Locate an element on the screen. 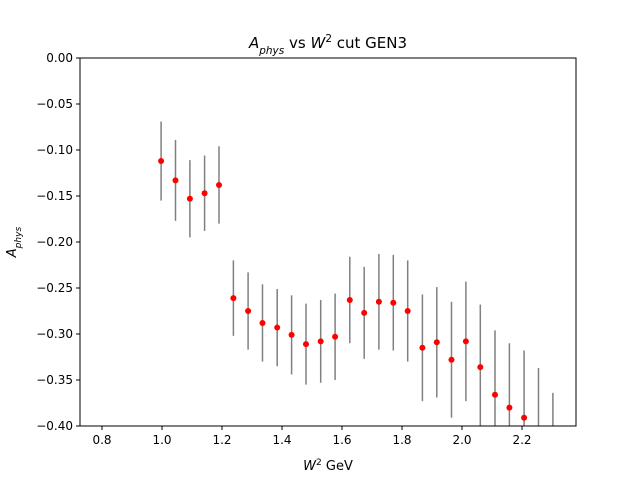 This screenshot has width=640, height=484. title-part: 2 is located at coordinates (328, 39).